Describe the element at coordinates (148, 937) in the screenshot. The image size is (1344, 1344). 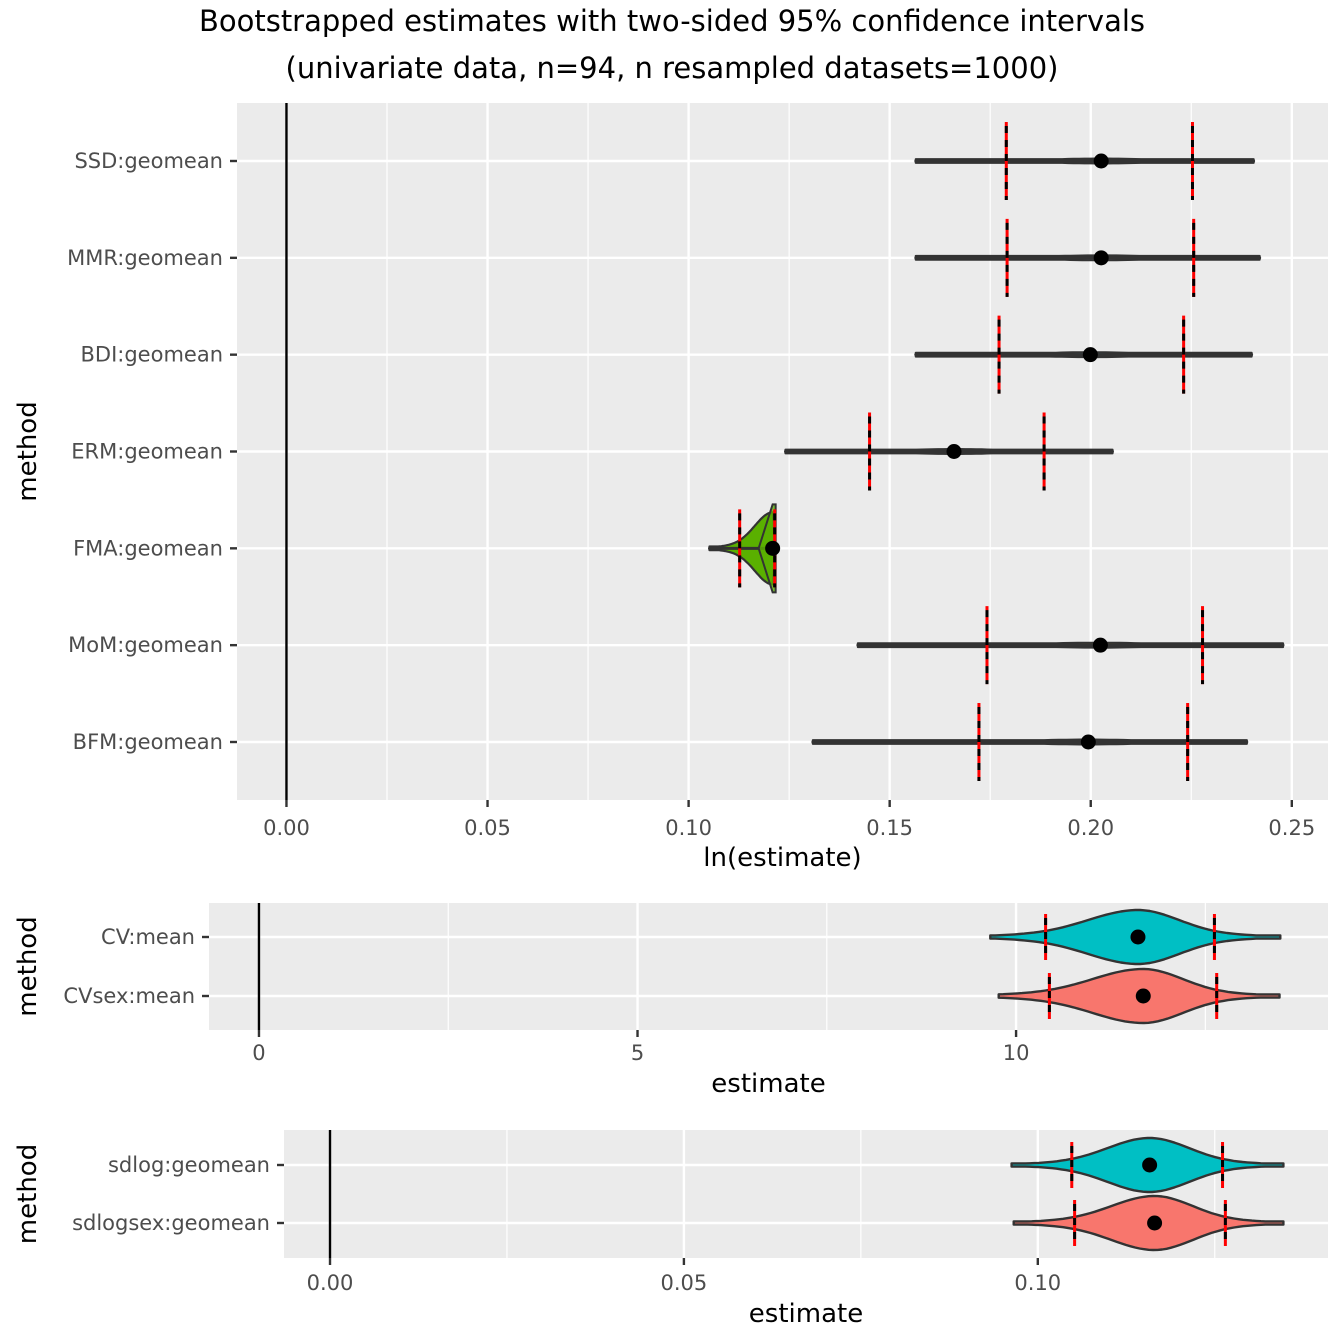
I see `y-tick-label: CV:mean` at that location.